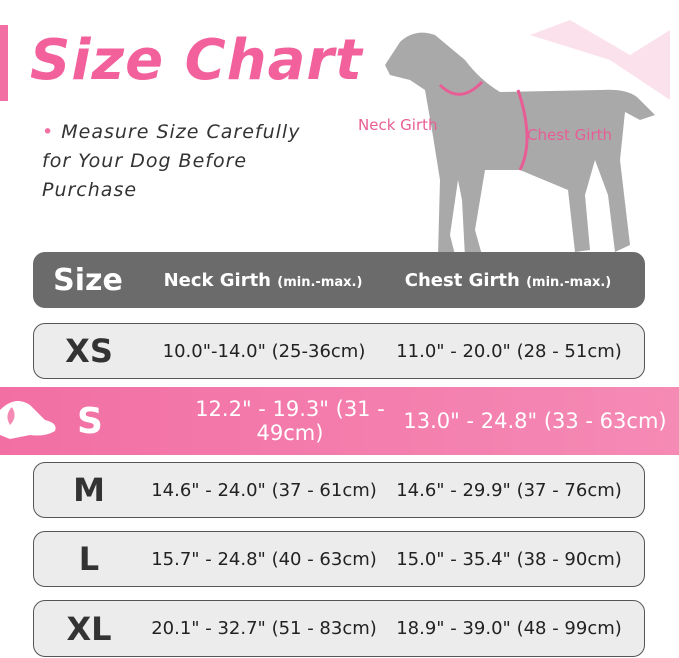  I want to click on chest-cell: 13.0" - 24.8" (33 - 63cm), so click(535, 421).